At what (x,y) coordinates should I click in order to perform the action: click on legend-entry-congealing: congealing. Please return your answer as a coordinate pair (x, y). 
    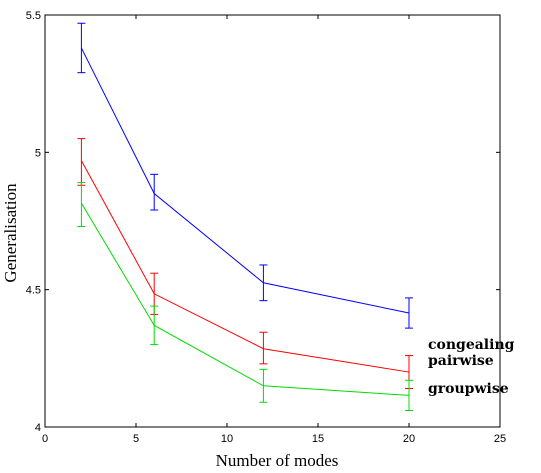
    Looking at the image, I should click on (471, 345).